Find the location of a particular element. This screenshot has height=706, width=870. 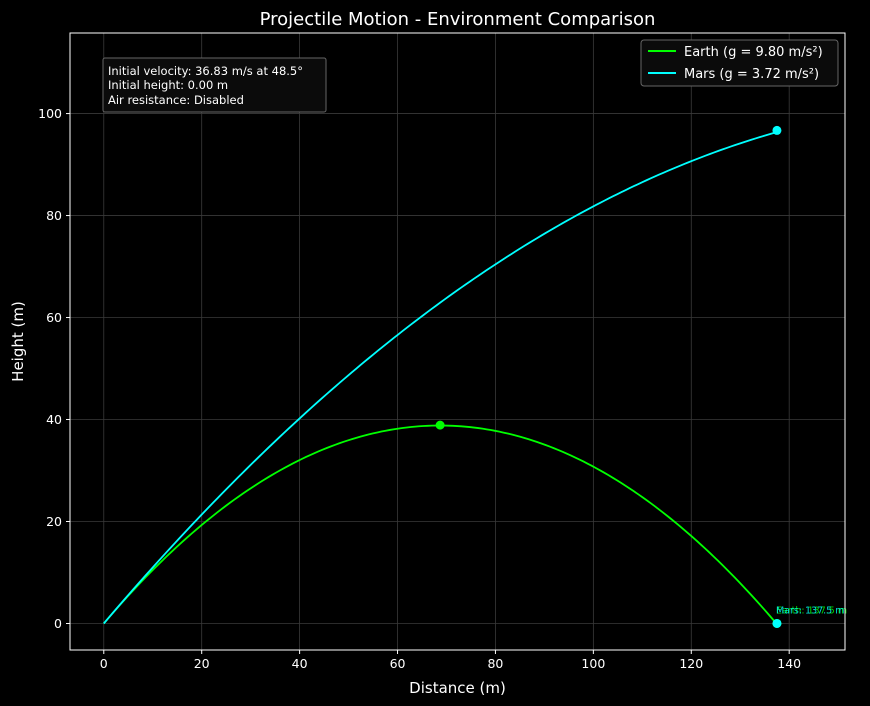

y-tick-label: 60 is located at coordinates (54, 317).